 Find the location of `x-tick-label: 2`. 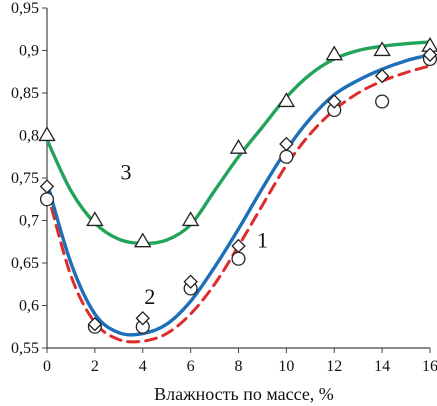

x-tick-label: 2 is located at coordinates (95, 366).